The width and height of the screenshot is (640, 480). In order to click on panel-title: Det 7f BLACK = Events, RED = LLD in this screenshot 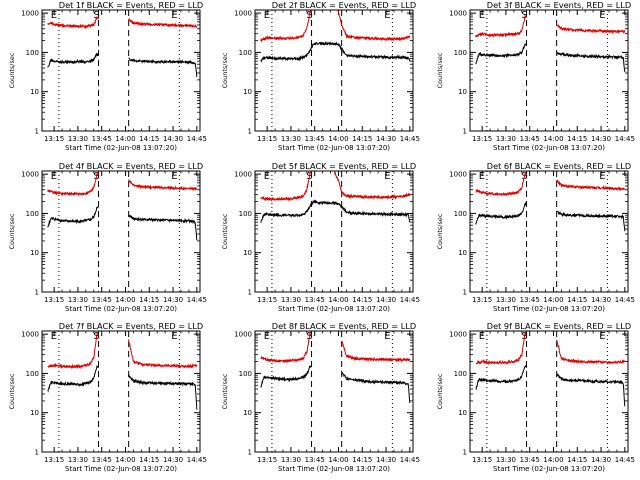, I will do `click(131, 326)`.